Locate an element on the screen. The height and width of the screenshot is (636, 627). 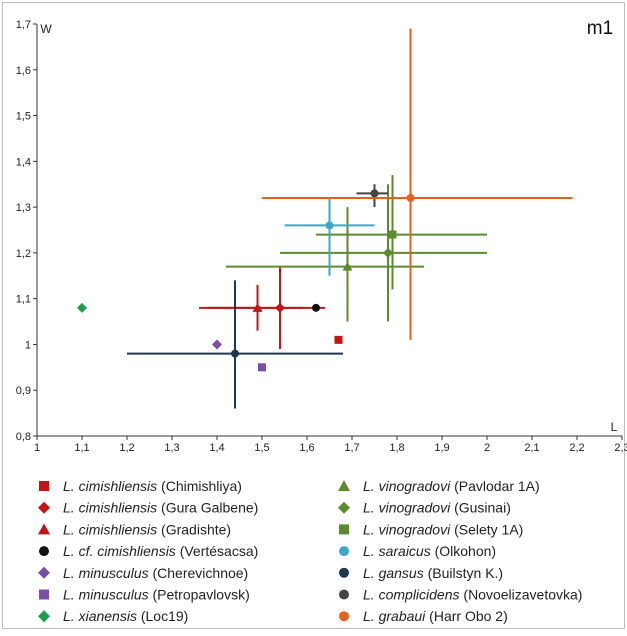
y-tick-label: 1,1 is located at coordinates (23, 300).